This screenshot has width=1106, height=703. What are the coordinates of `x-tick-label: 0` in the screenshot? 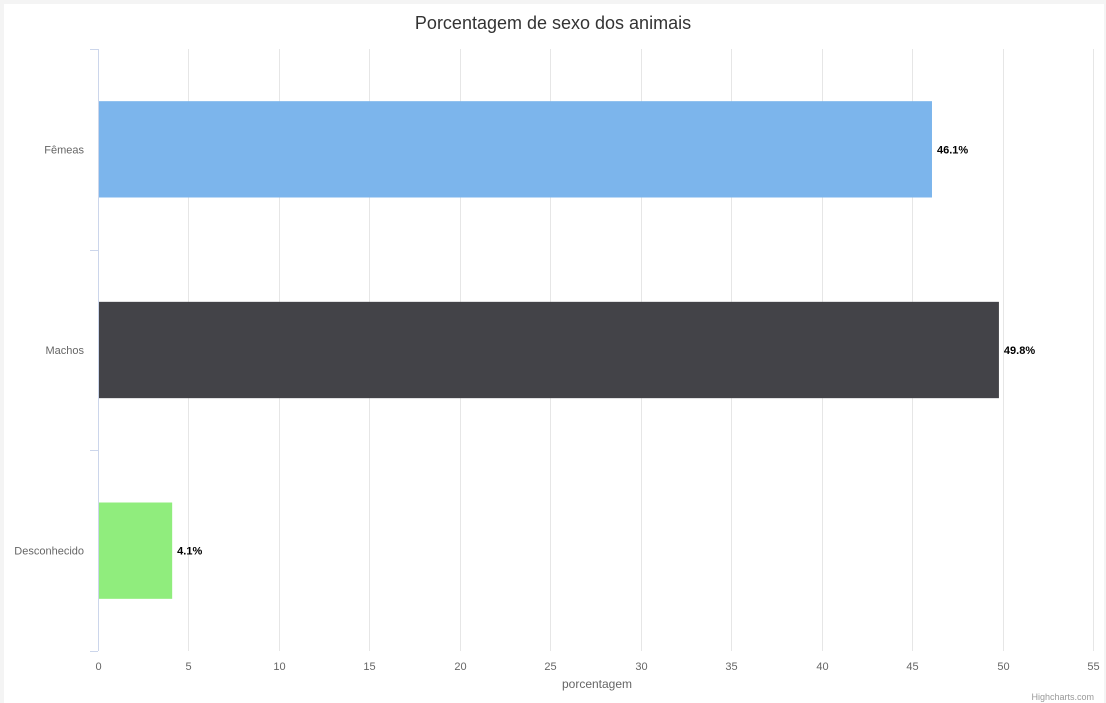 It's located at (98, 667).